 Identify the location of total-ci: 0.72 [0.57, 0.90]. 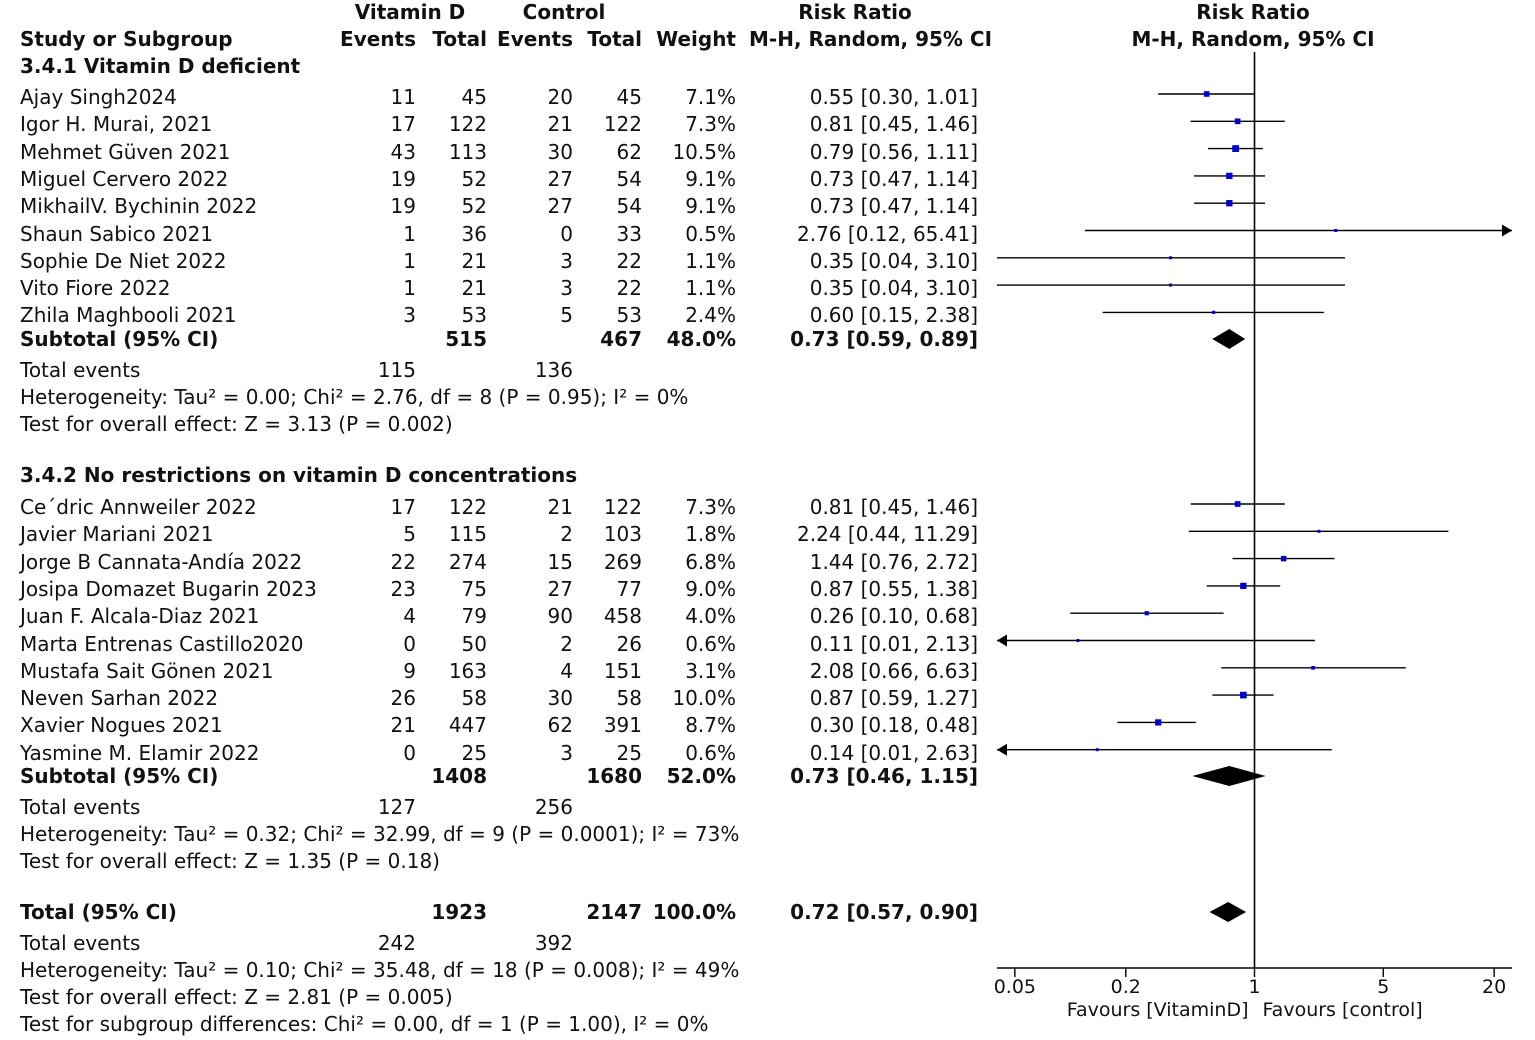
(884, 912).